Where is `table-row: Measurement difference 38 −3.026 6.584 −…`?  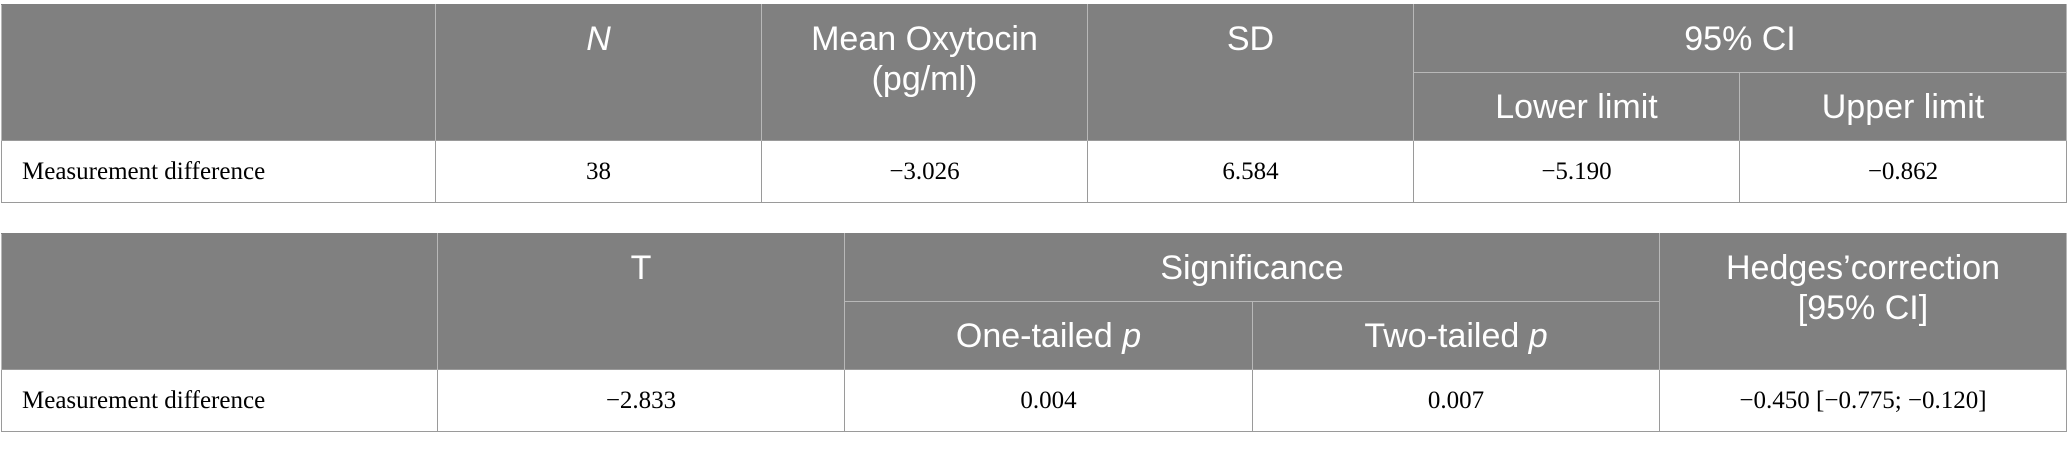 table-row: Measurement difference 38 −3.026 6.584 −… is located at coordinates (1034, 171).